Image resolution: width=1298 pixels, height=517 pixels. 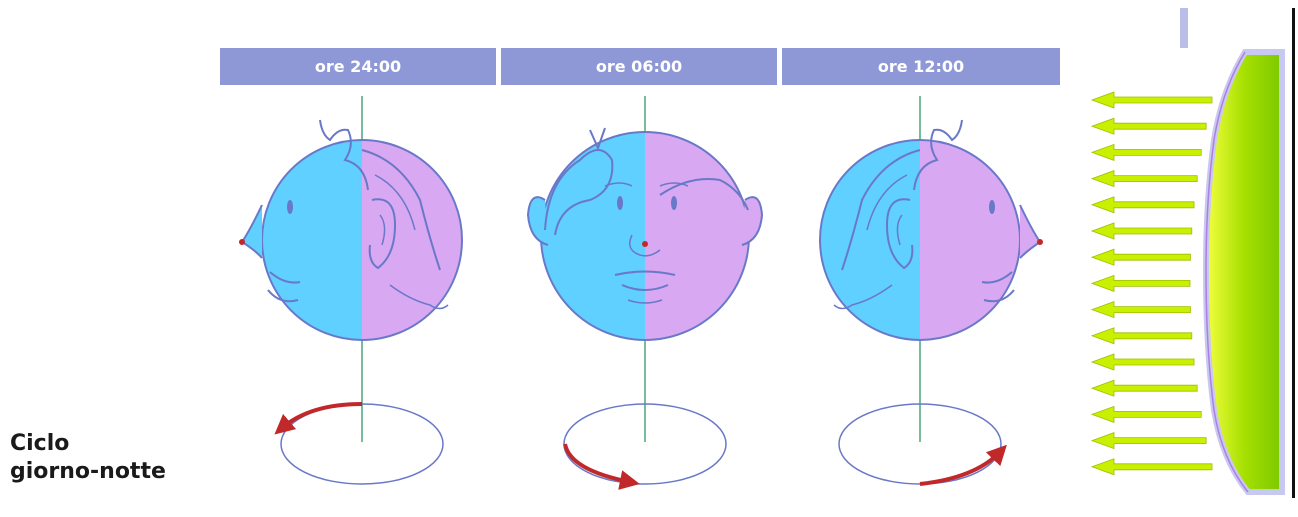 I want to click on header-morning: ore 06:00, so click(x=639, y=66).